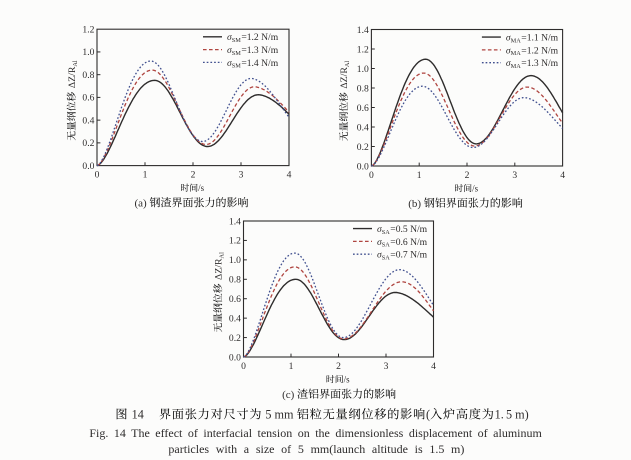 The image size is (631, 460). I want to click on svg-text: 5 m, so click(515, 414).